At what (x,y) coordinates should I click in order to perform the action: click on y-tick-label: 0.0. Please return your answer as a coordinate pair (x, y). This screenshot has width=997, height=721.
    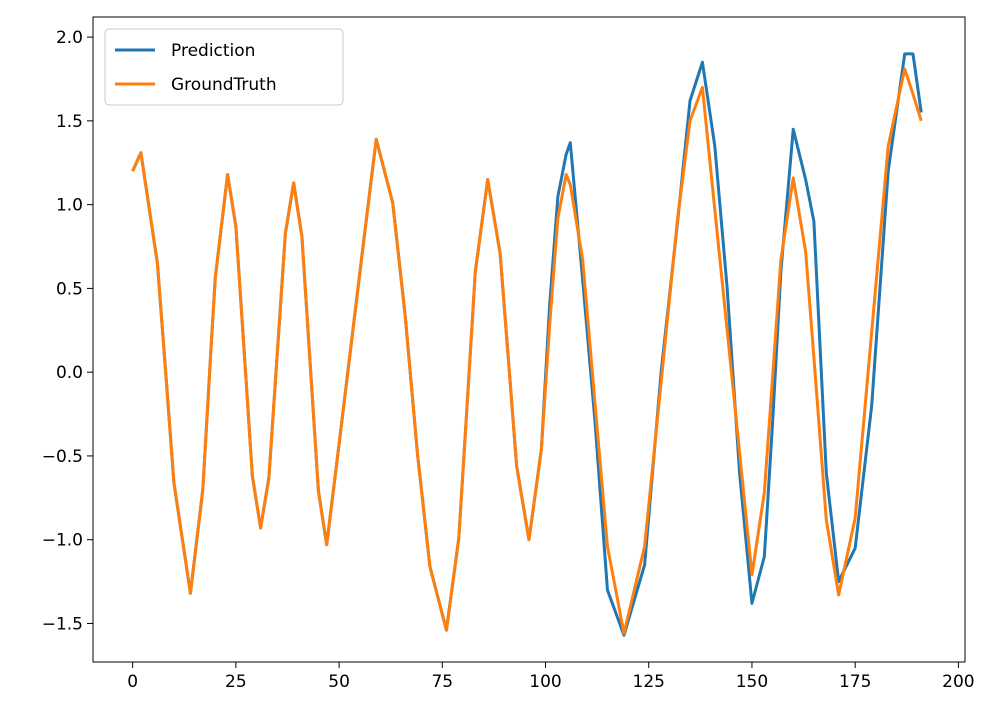
    Looking at the image, I should click on (69, 373).